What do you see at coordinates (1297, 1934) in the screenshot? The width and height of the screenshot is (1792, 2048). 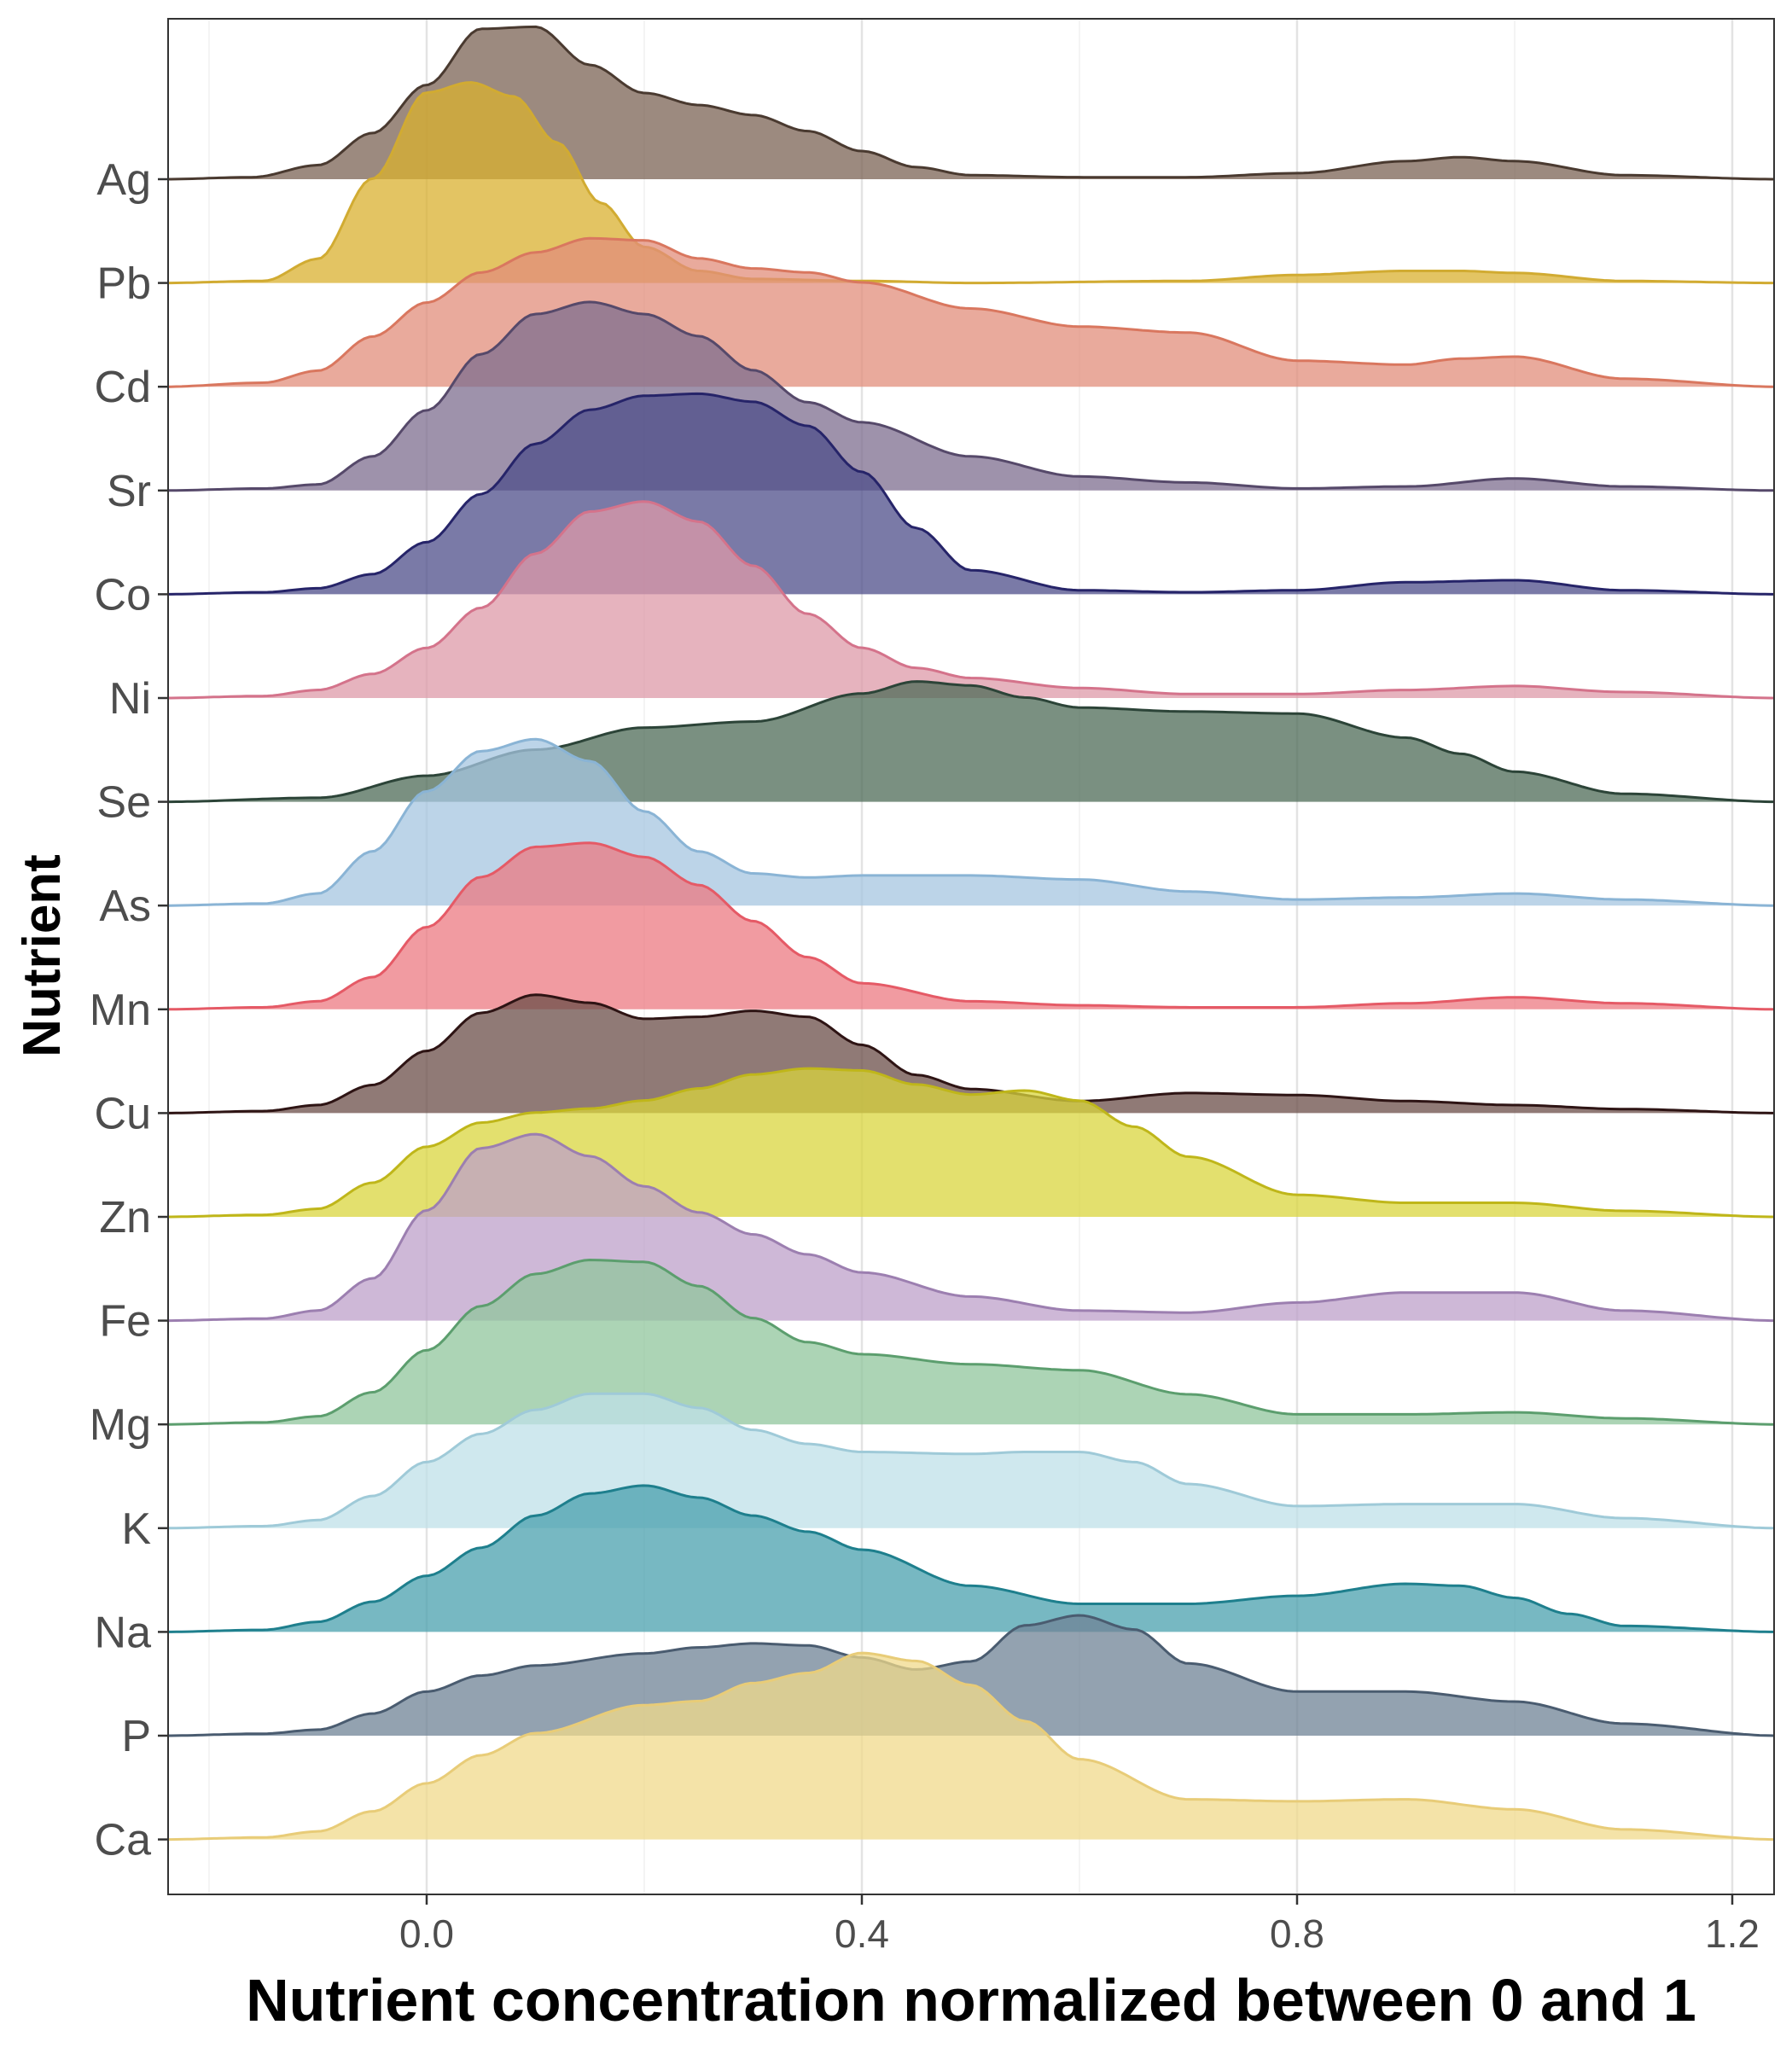 I see `x-tick-label-2: 0.8` at bounding box center [1297, 1934].